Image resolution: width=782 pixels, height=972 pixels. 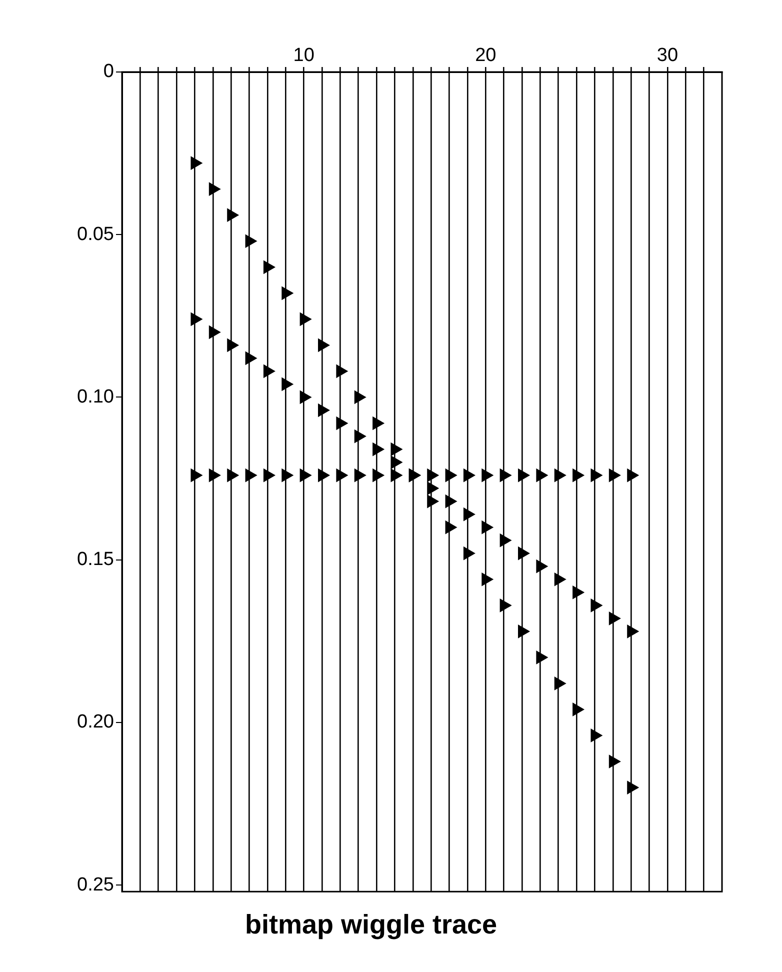 What do you see at coordinates (303, 55) in the screenshot?
I see `x-tick-label: 10` at bounding box center [303, 55].